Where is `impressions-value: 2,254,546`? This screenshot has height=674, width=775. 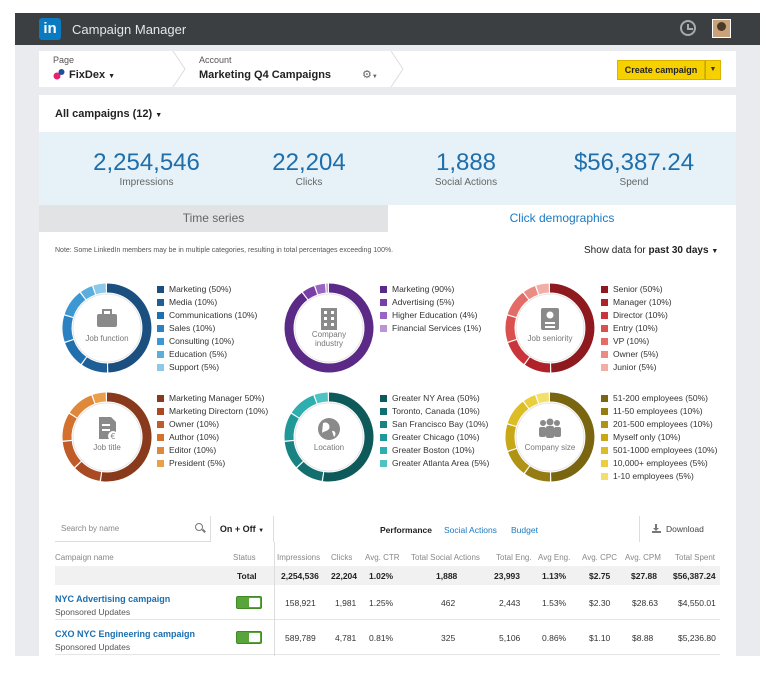
impressions-value: 2,254,546 is located at coordinates (146, 162).